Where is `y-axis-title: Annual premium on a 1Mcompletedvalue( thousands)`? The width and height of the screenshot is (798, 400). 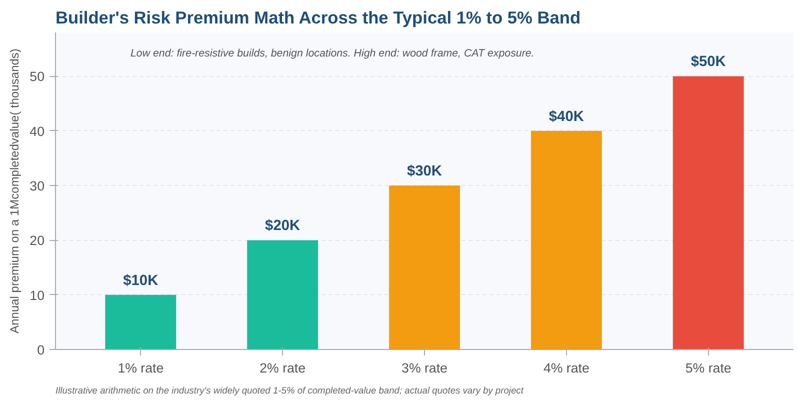
y-axis-title: Annual premium on a 1Mcompletedvalue( thousands) is located at coordinates (15, 191).